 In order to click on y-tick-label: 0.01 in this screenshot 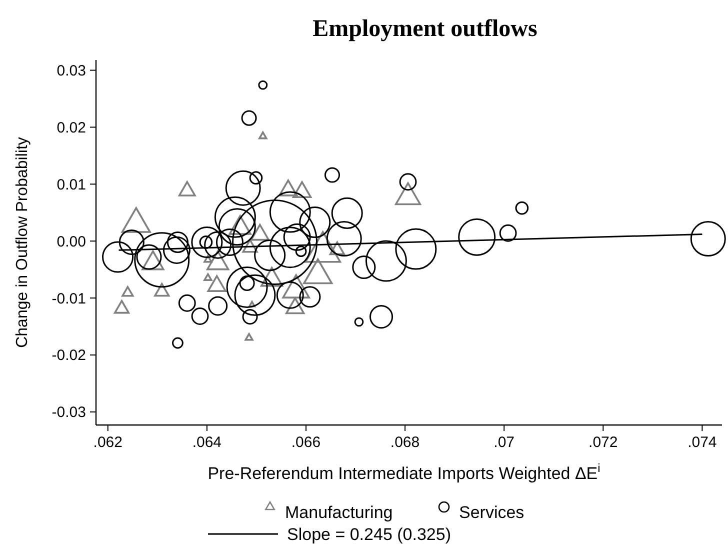, I will do `click(71, 185)`.